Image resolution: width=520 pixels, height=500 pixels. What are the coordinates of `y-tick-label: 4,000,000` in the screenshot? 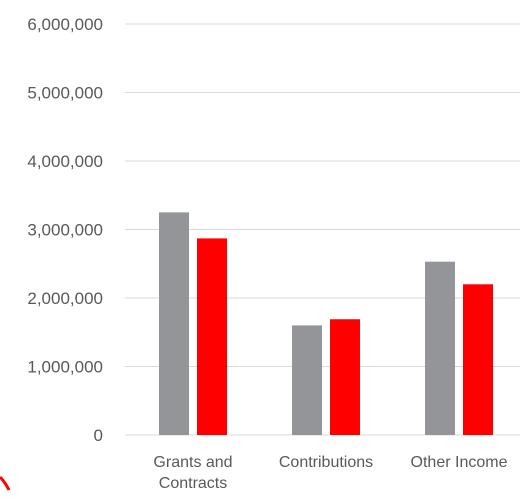 It's located at (65, 161).